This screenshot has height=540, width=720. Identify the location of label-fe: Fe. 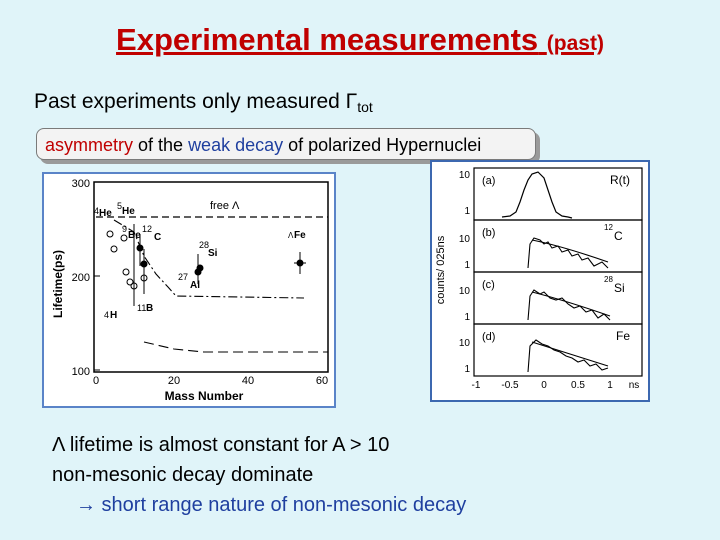
(300, 235).